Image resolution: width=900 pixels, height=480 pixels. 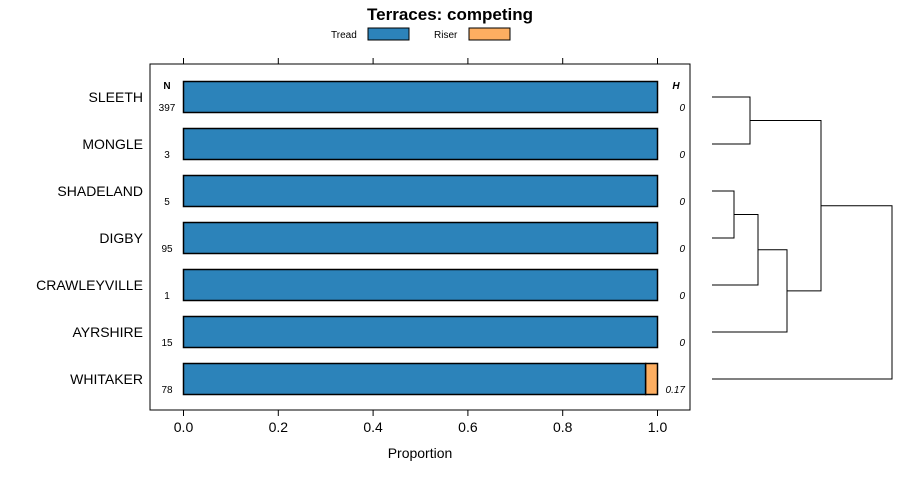 I want to click on n-value: 397, so click(x=167, y=108).